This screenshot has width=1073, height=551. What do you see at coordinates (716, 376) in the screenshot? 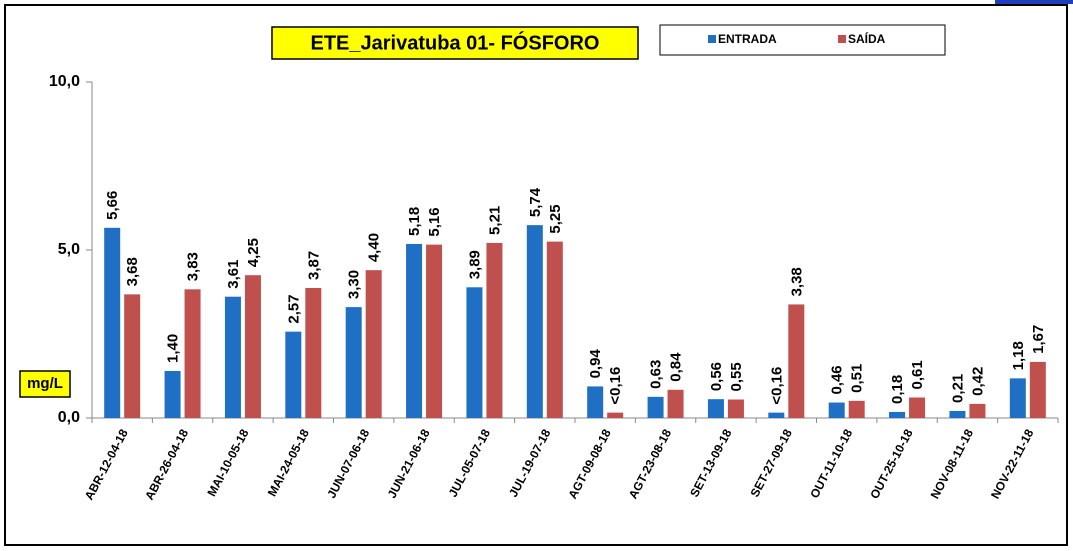
I see `value-label: 0,56` at bounding box center [716, 376].